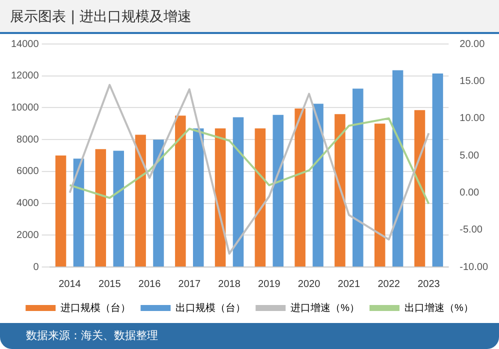 Image resolution: width=499 pixels, height=349 pixels. What do you see at coordinates (249, 336) in the screenshot?
I see `source-note: 数据来源：海关、数据整理` at bounding box center [249, 336].